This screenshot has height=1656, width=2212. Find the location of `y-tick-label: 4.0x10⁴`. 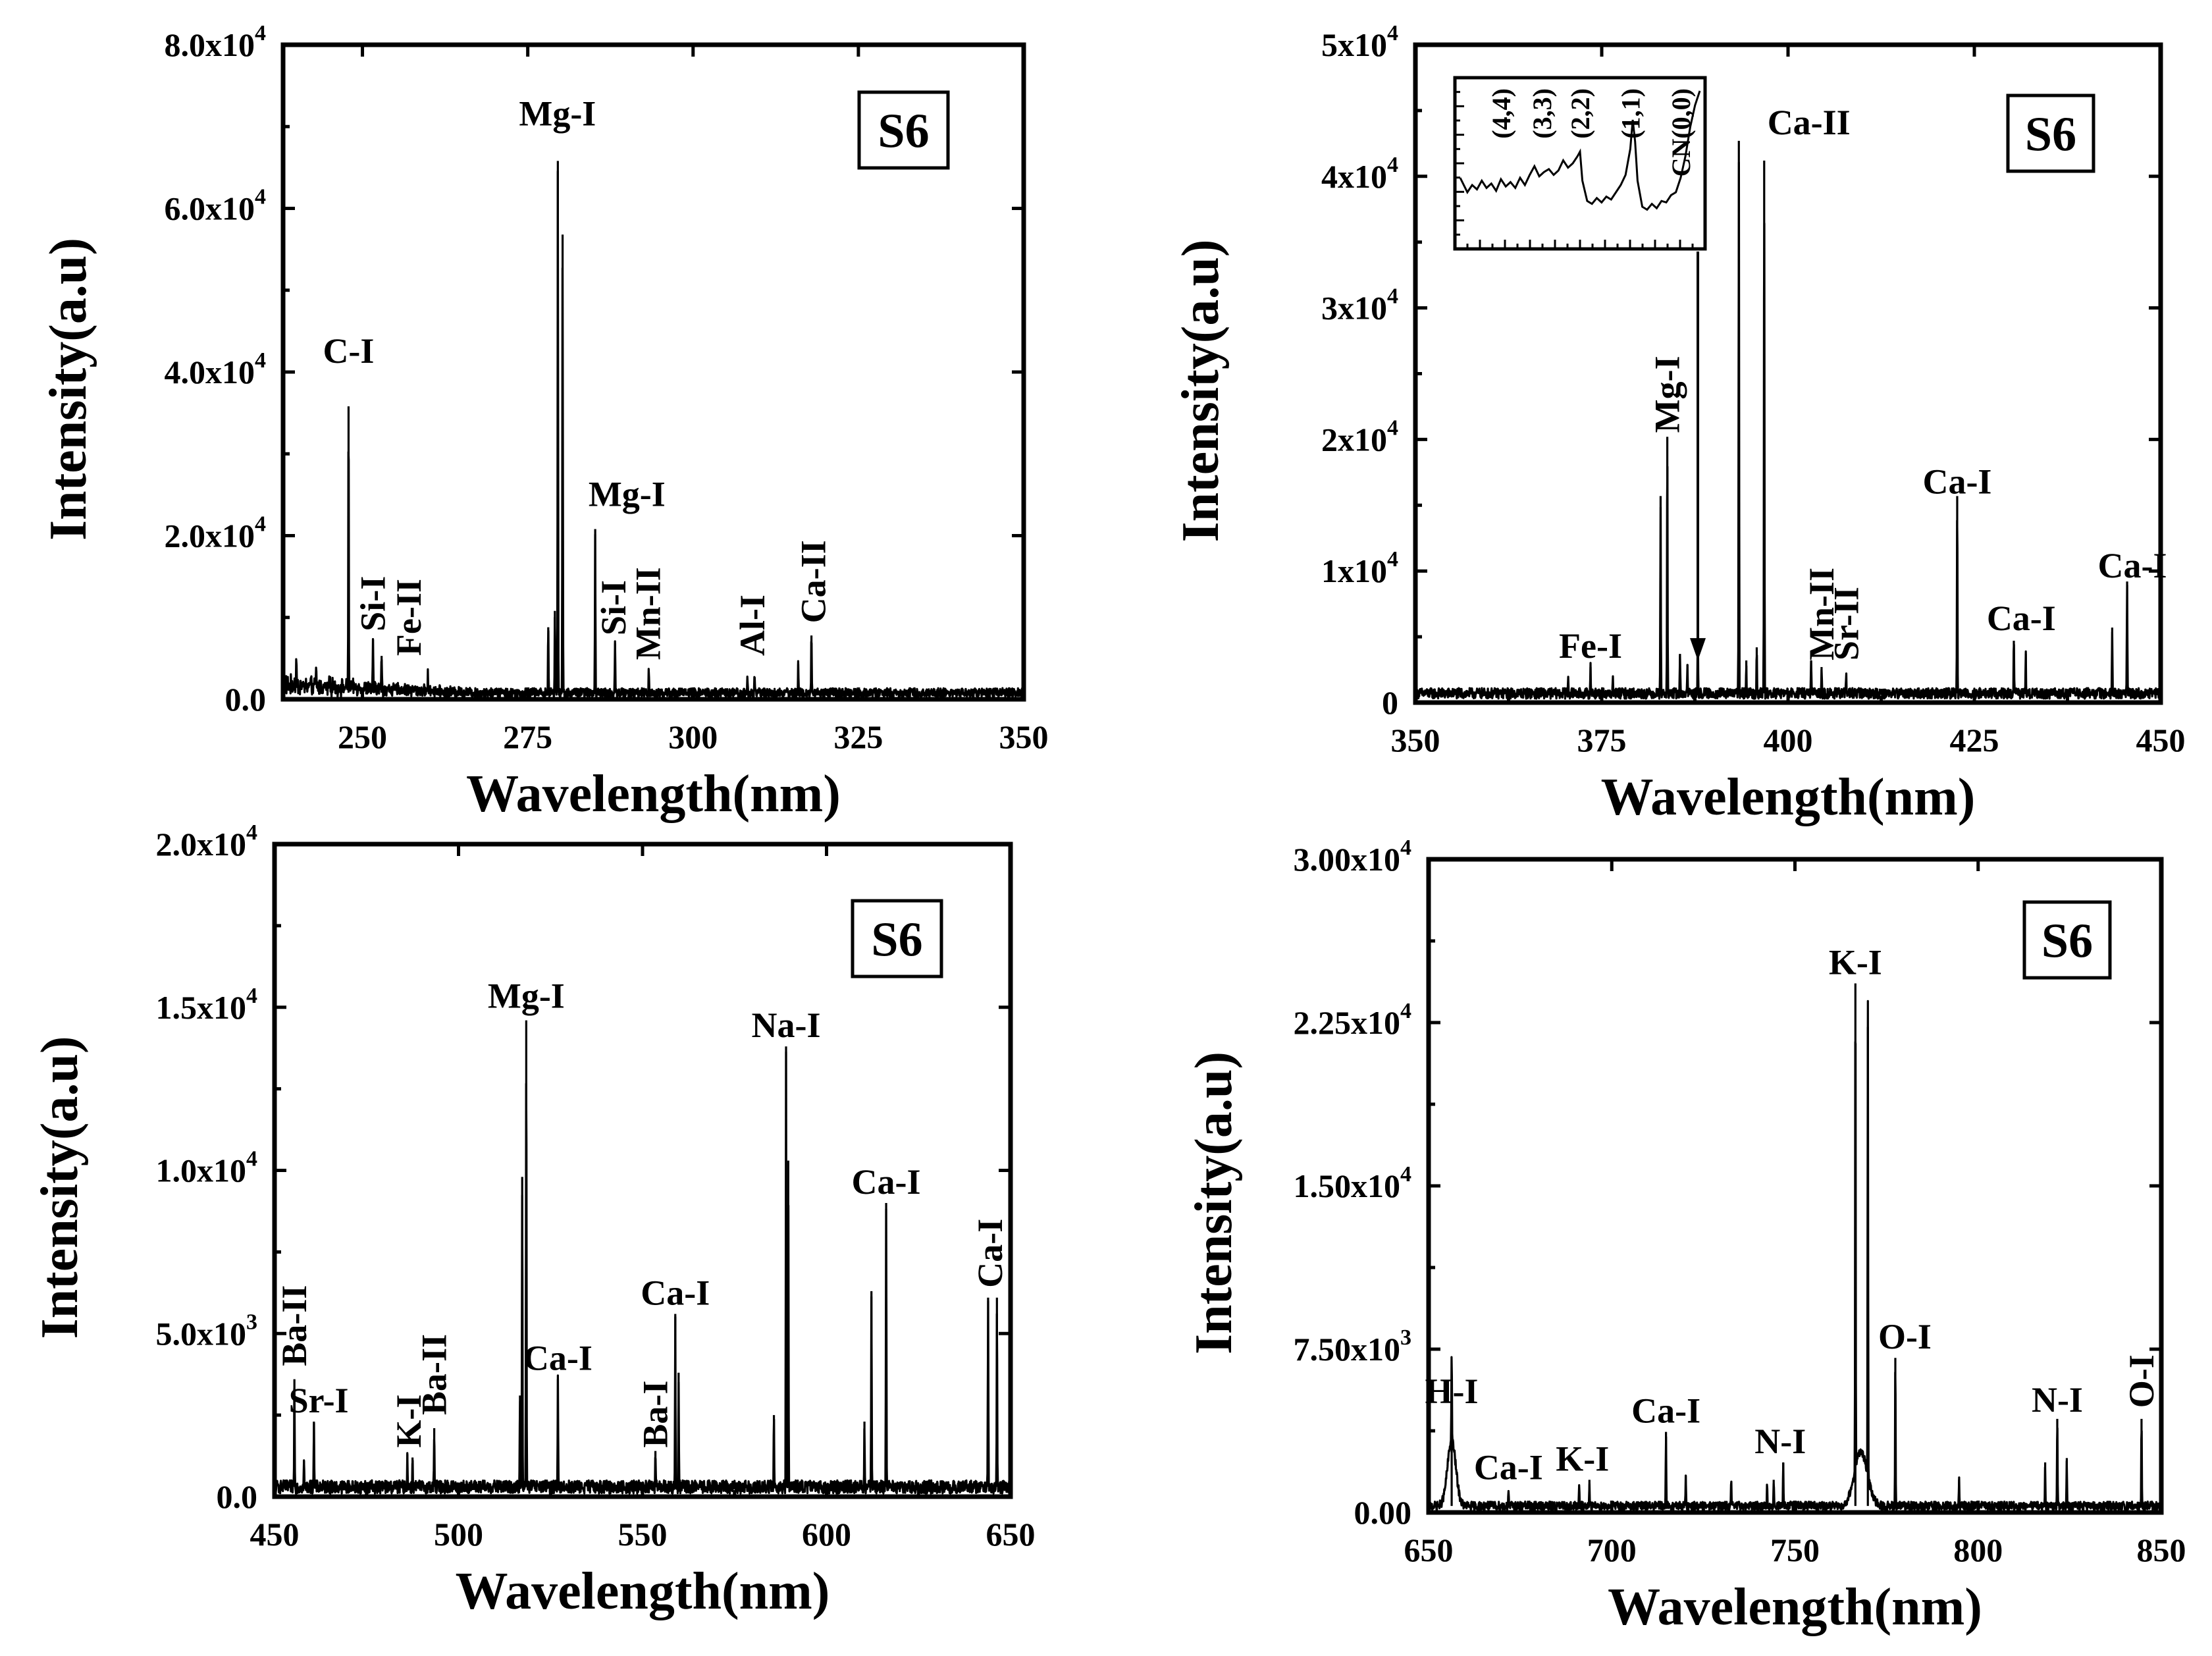

y-tick-label: 4.0x10⁴ is located at coordinates (216, 369).